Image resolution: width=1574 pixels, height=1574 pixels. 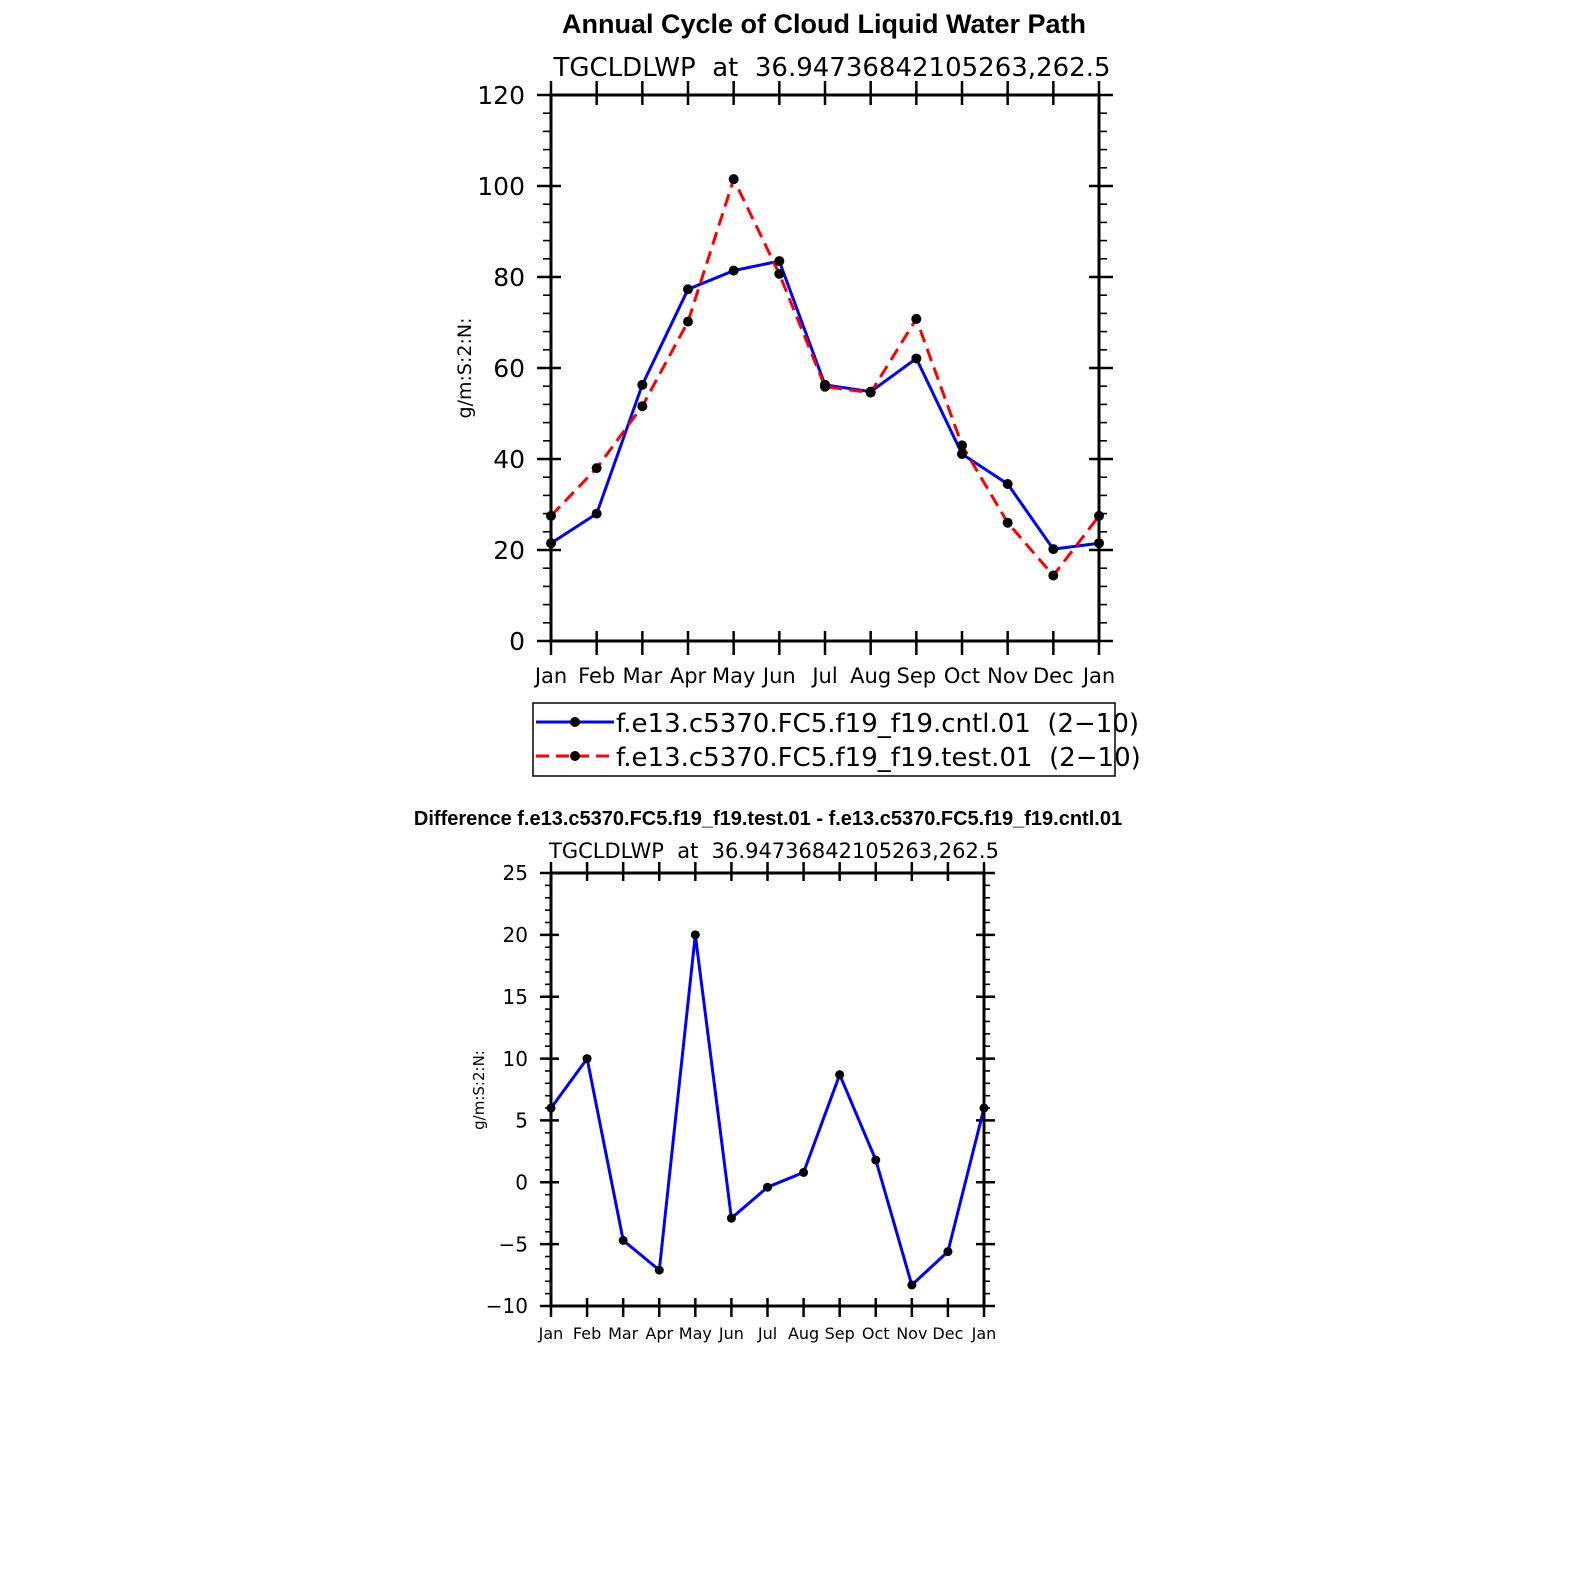 I want to click on y-tick-labels: 0 20 40 60 80 100 120, so click(x=501, y=368).